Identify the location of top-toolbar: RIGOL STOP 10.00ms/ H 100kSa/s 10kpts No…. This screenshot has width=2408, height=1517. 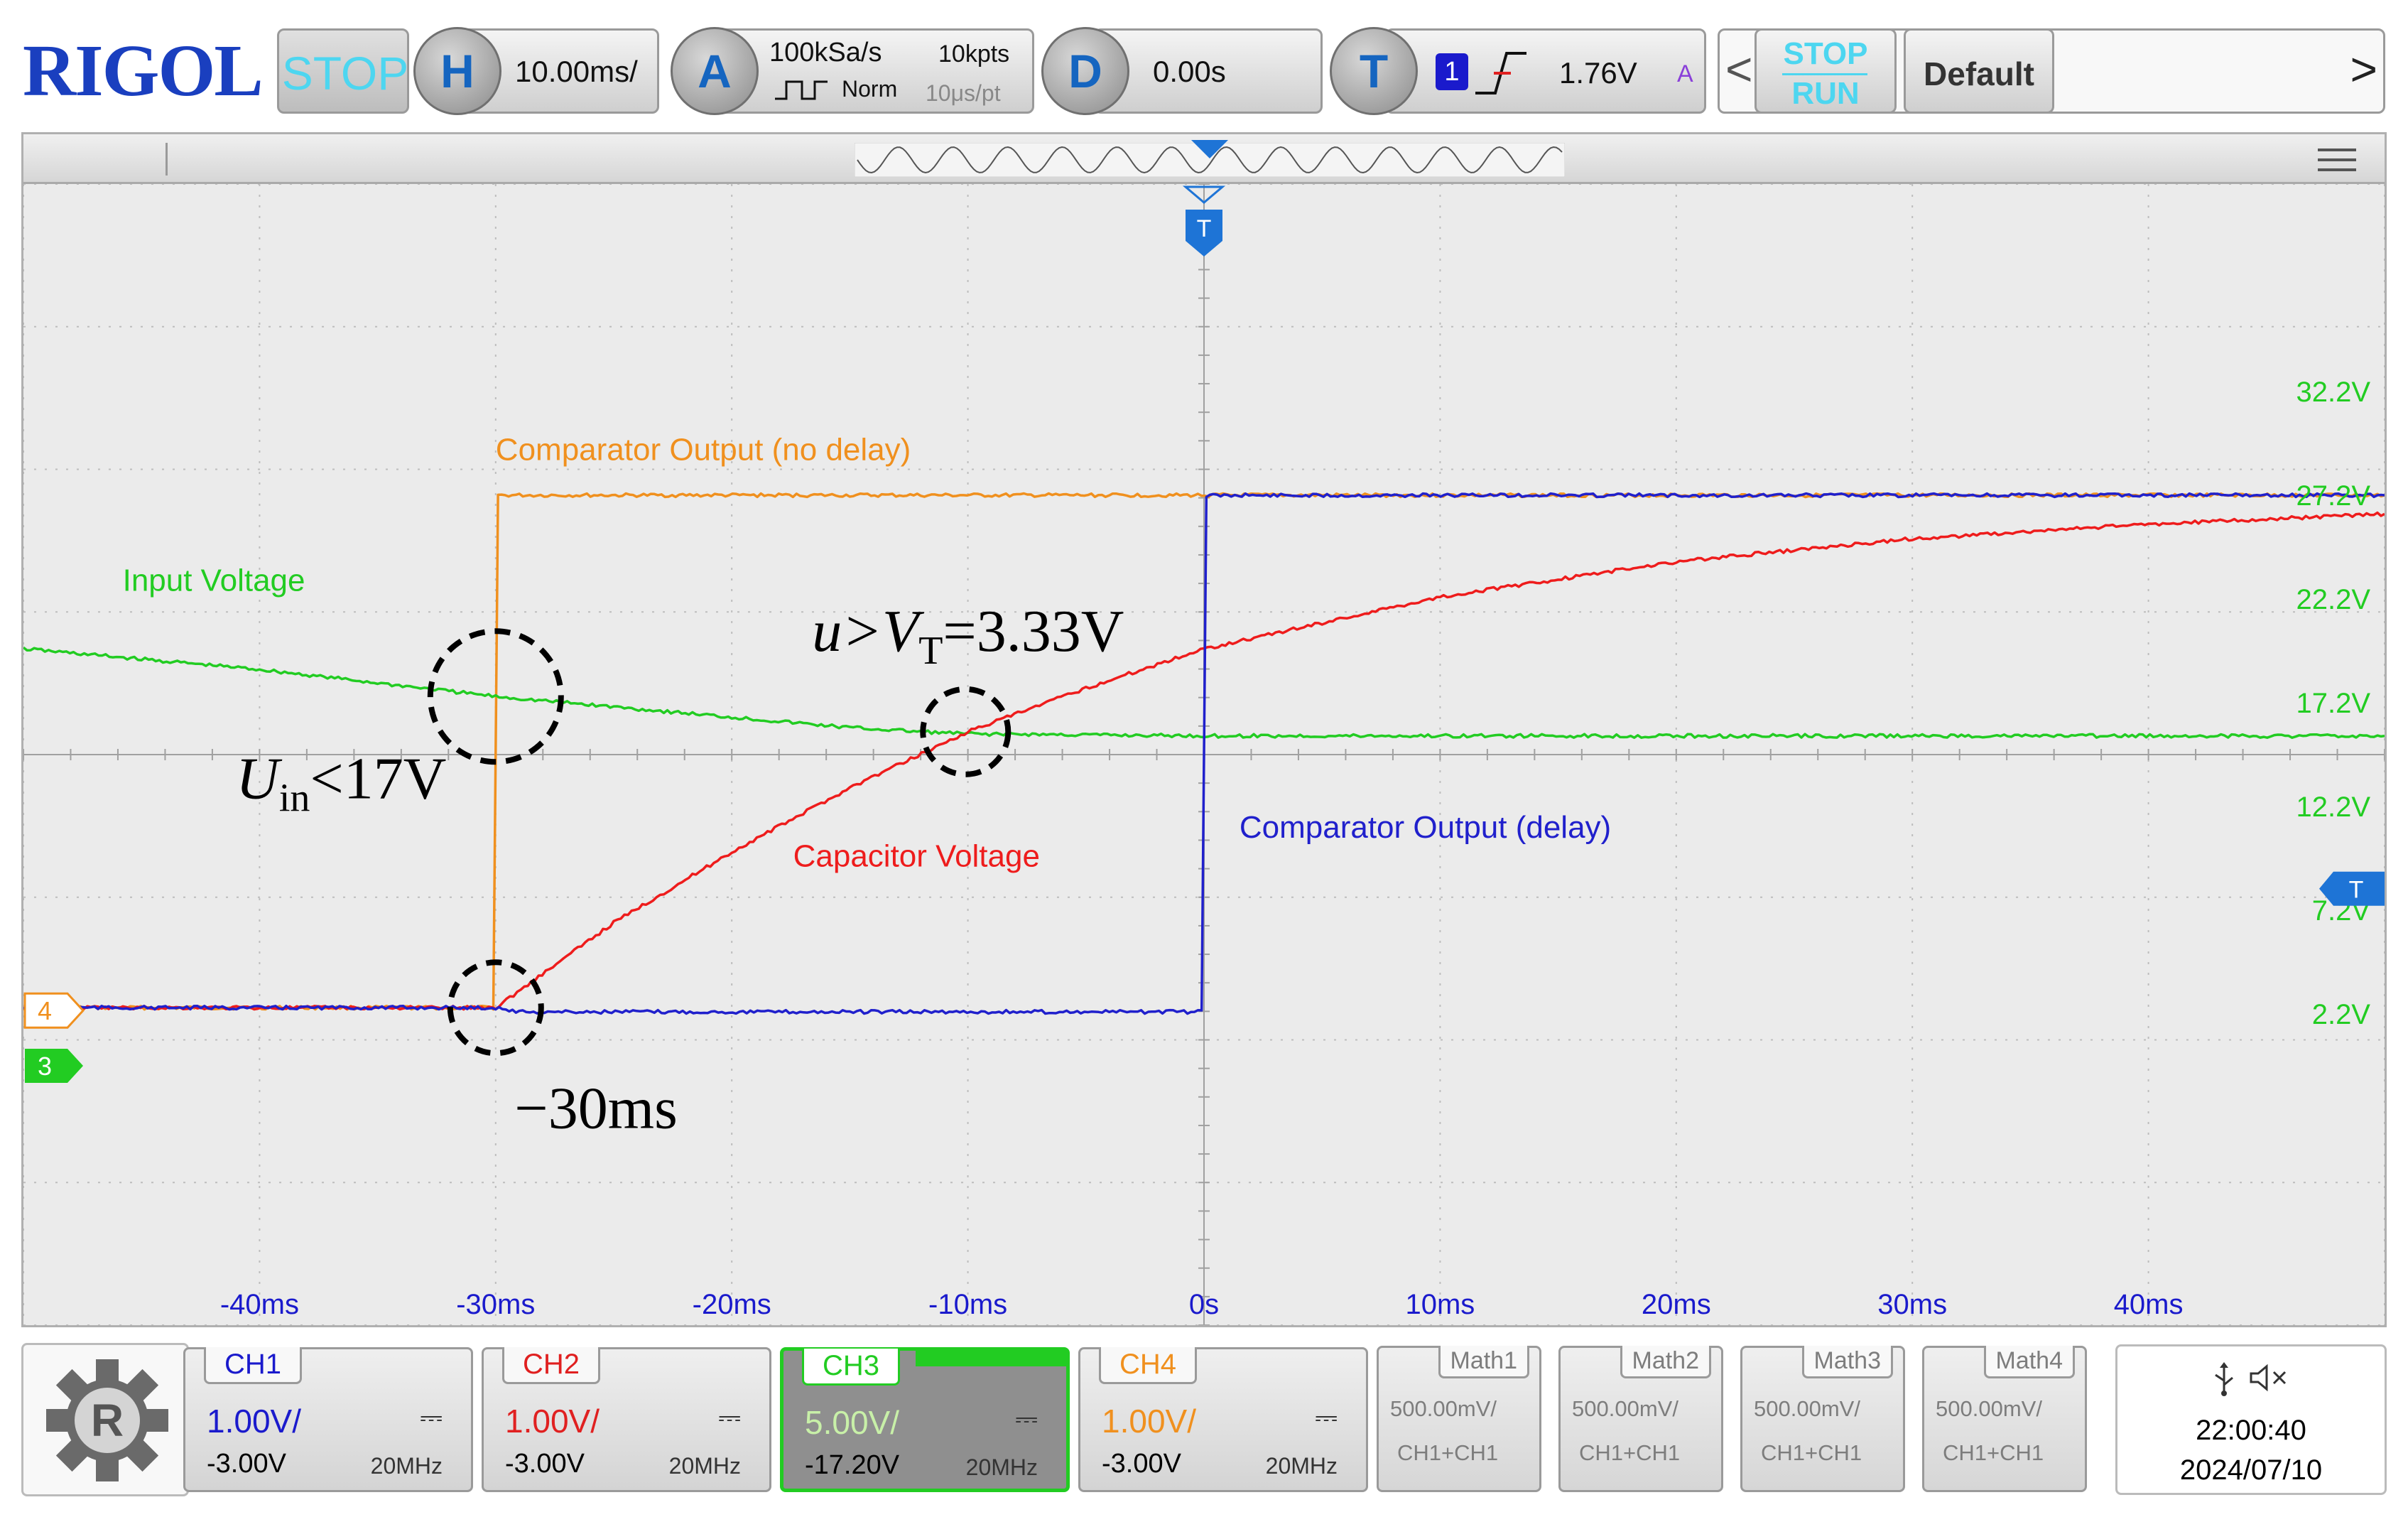
(1204, 62).